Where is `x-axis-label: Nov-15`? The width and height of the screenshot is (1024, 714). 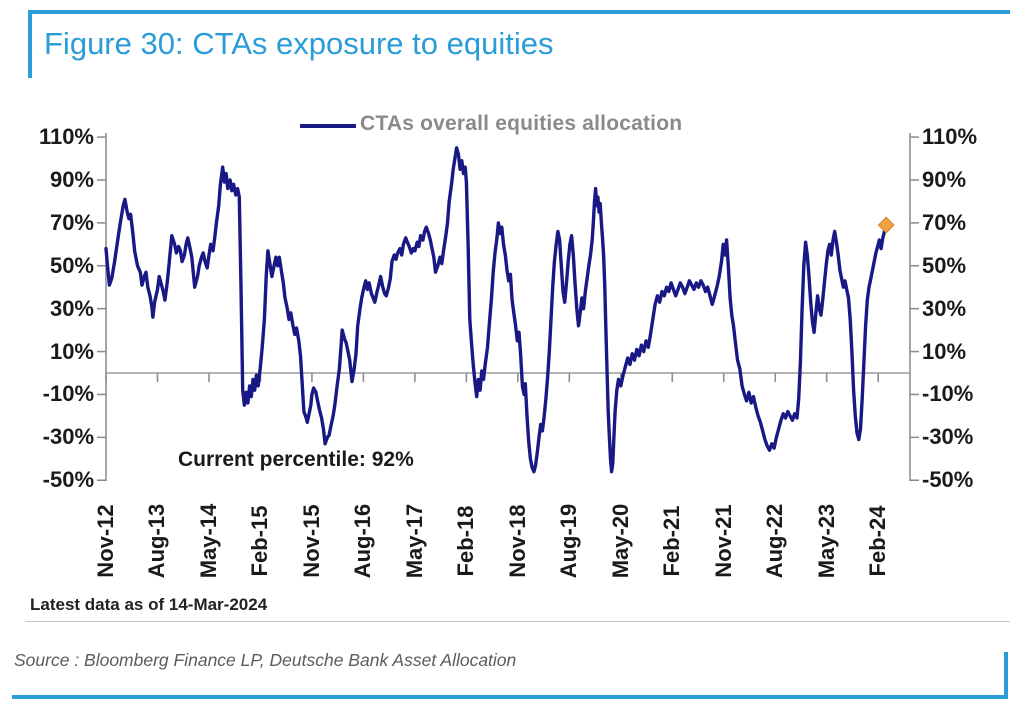
x-axis-label: Nov-15 is located at coordinates (311, 541).